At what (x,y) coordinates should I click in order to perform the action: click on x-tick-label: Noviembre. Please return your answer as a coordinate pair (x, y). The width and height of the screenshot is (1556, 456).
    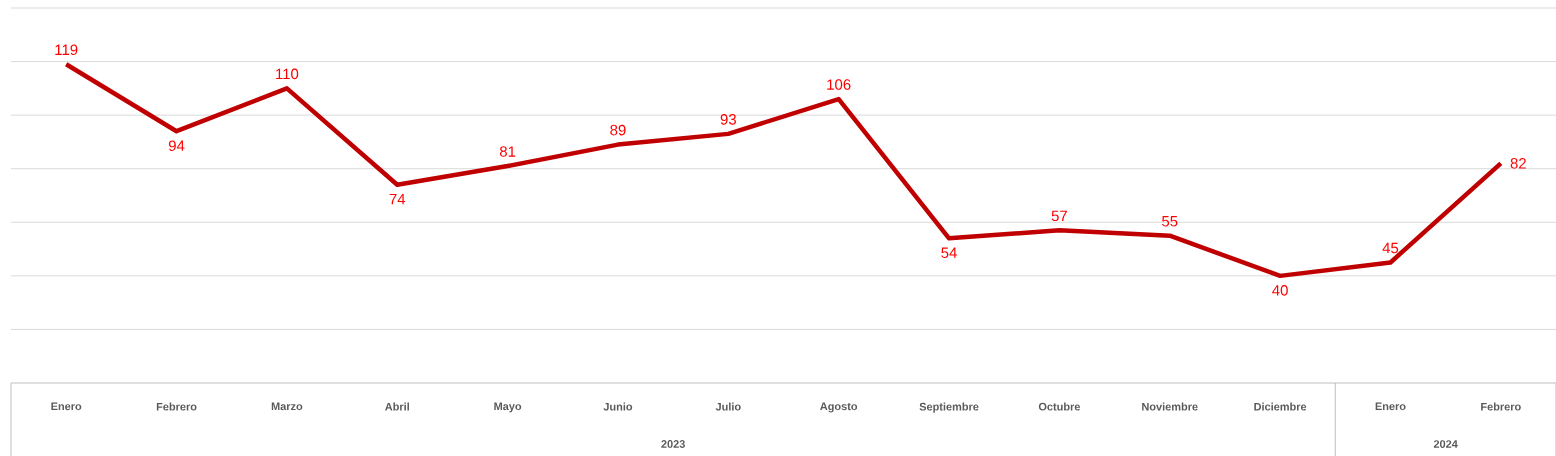
    Looking at the image, I should click on (1170, 406).